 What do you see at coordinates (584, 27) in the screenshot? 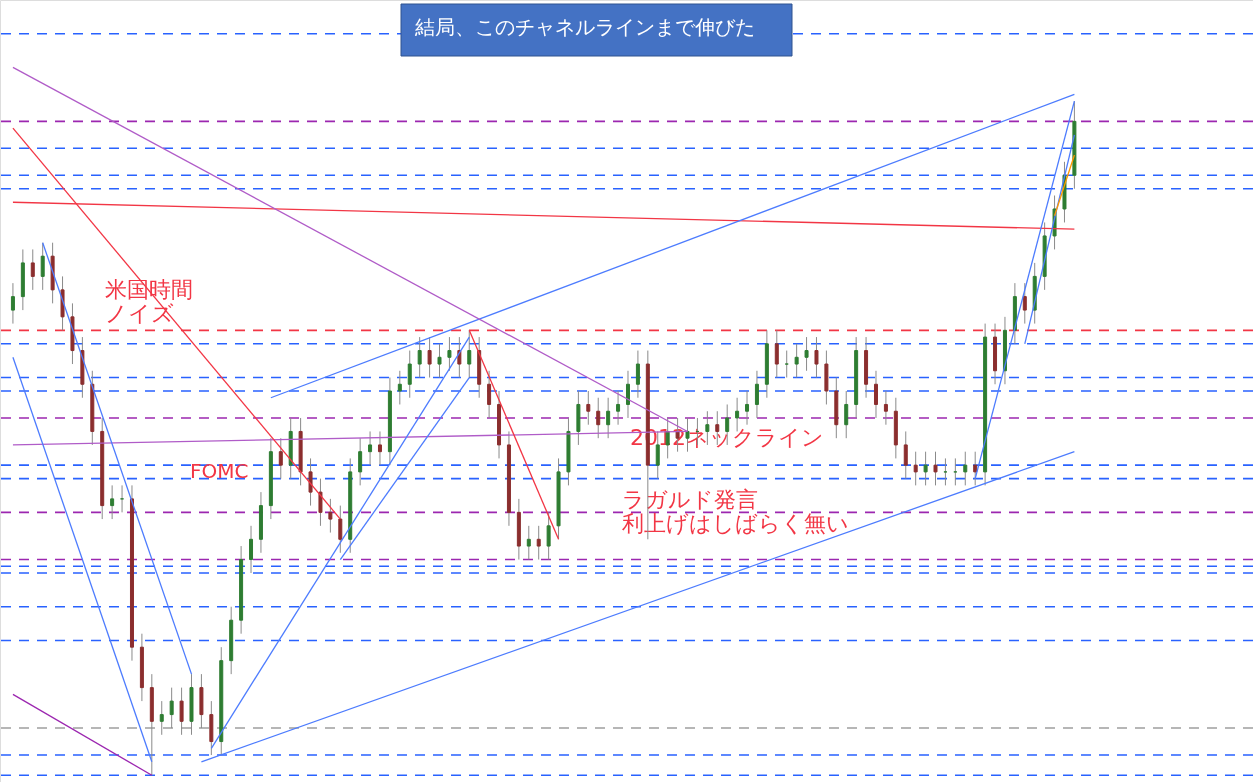
I see `text: 結局、このチャネルラインまで伸びた` at bounding box center [584, 27].